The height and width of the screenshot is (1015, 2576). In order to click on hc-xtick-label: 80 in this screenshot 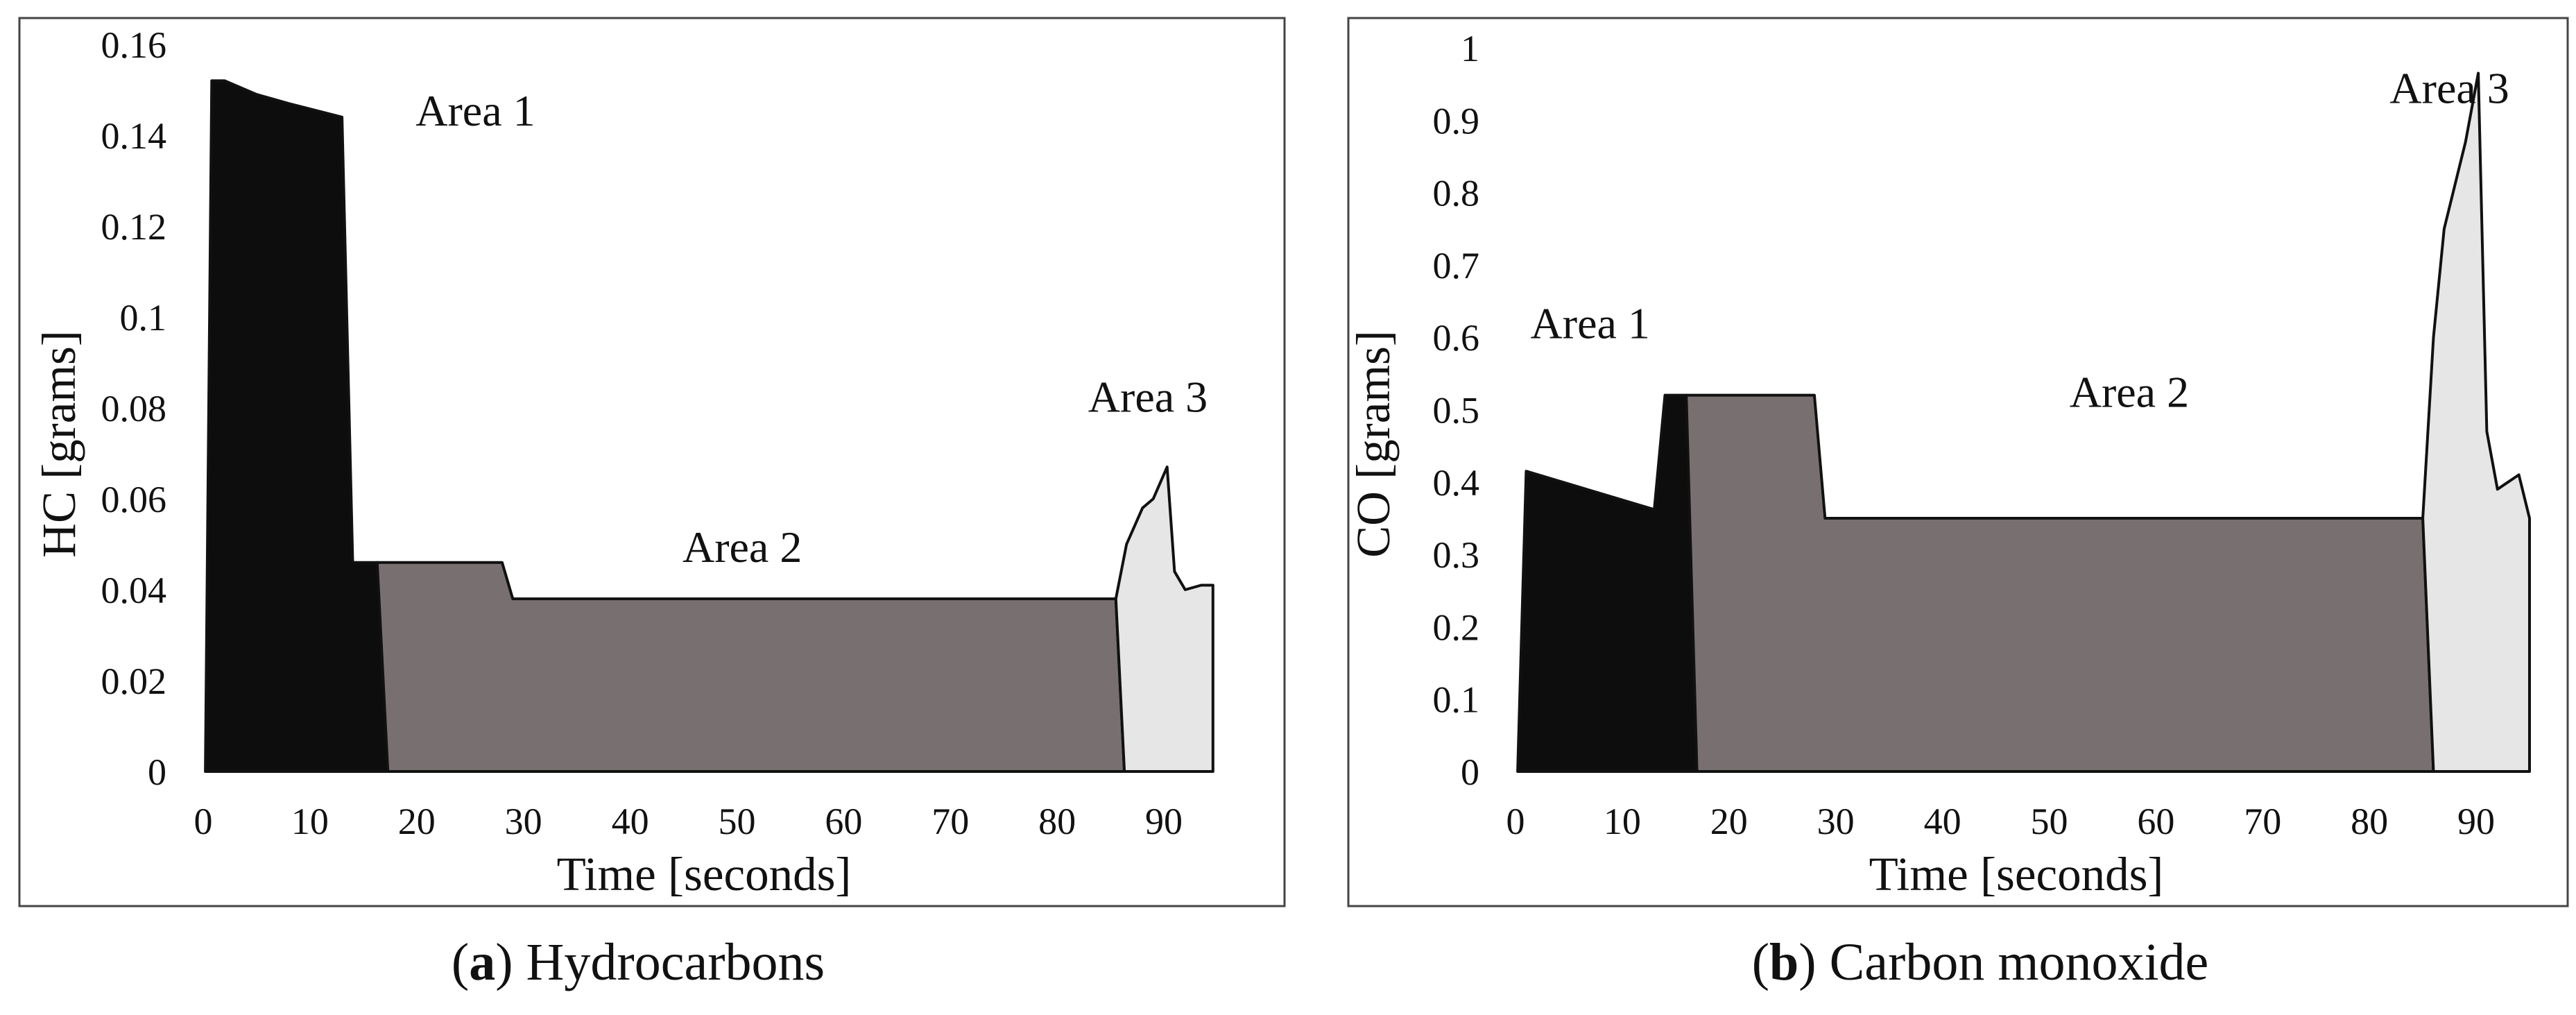, I will do `click(1057, 821)`.